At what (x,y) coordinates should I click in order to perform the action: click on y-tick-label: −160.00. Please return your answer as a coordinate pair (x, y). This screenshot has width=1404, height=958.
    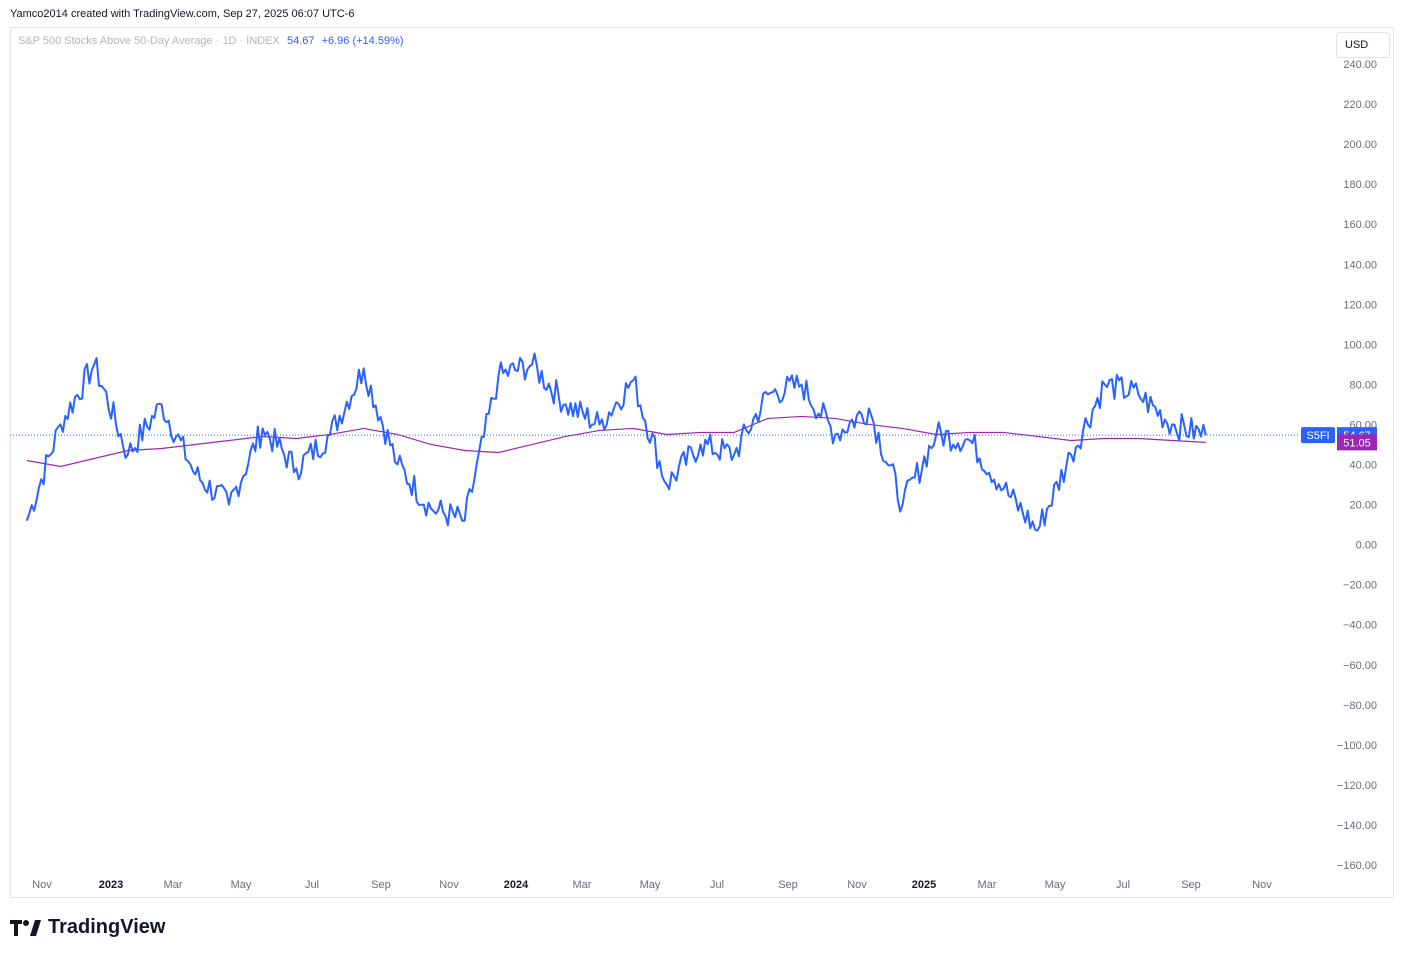
    Looking at the image, I should click on (1357, 866).